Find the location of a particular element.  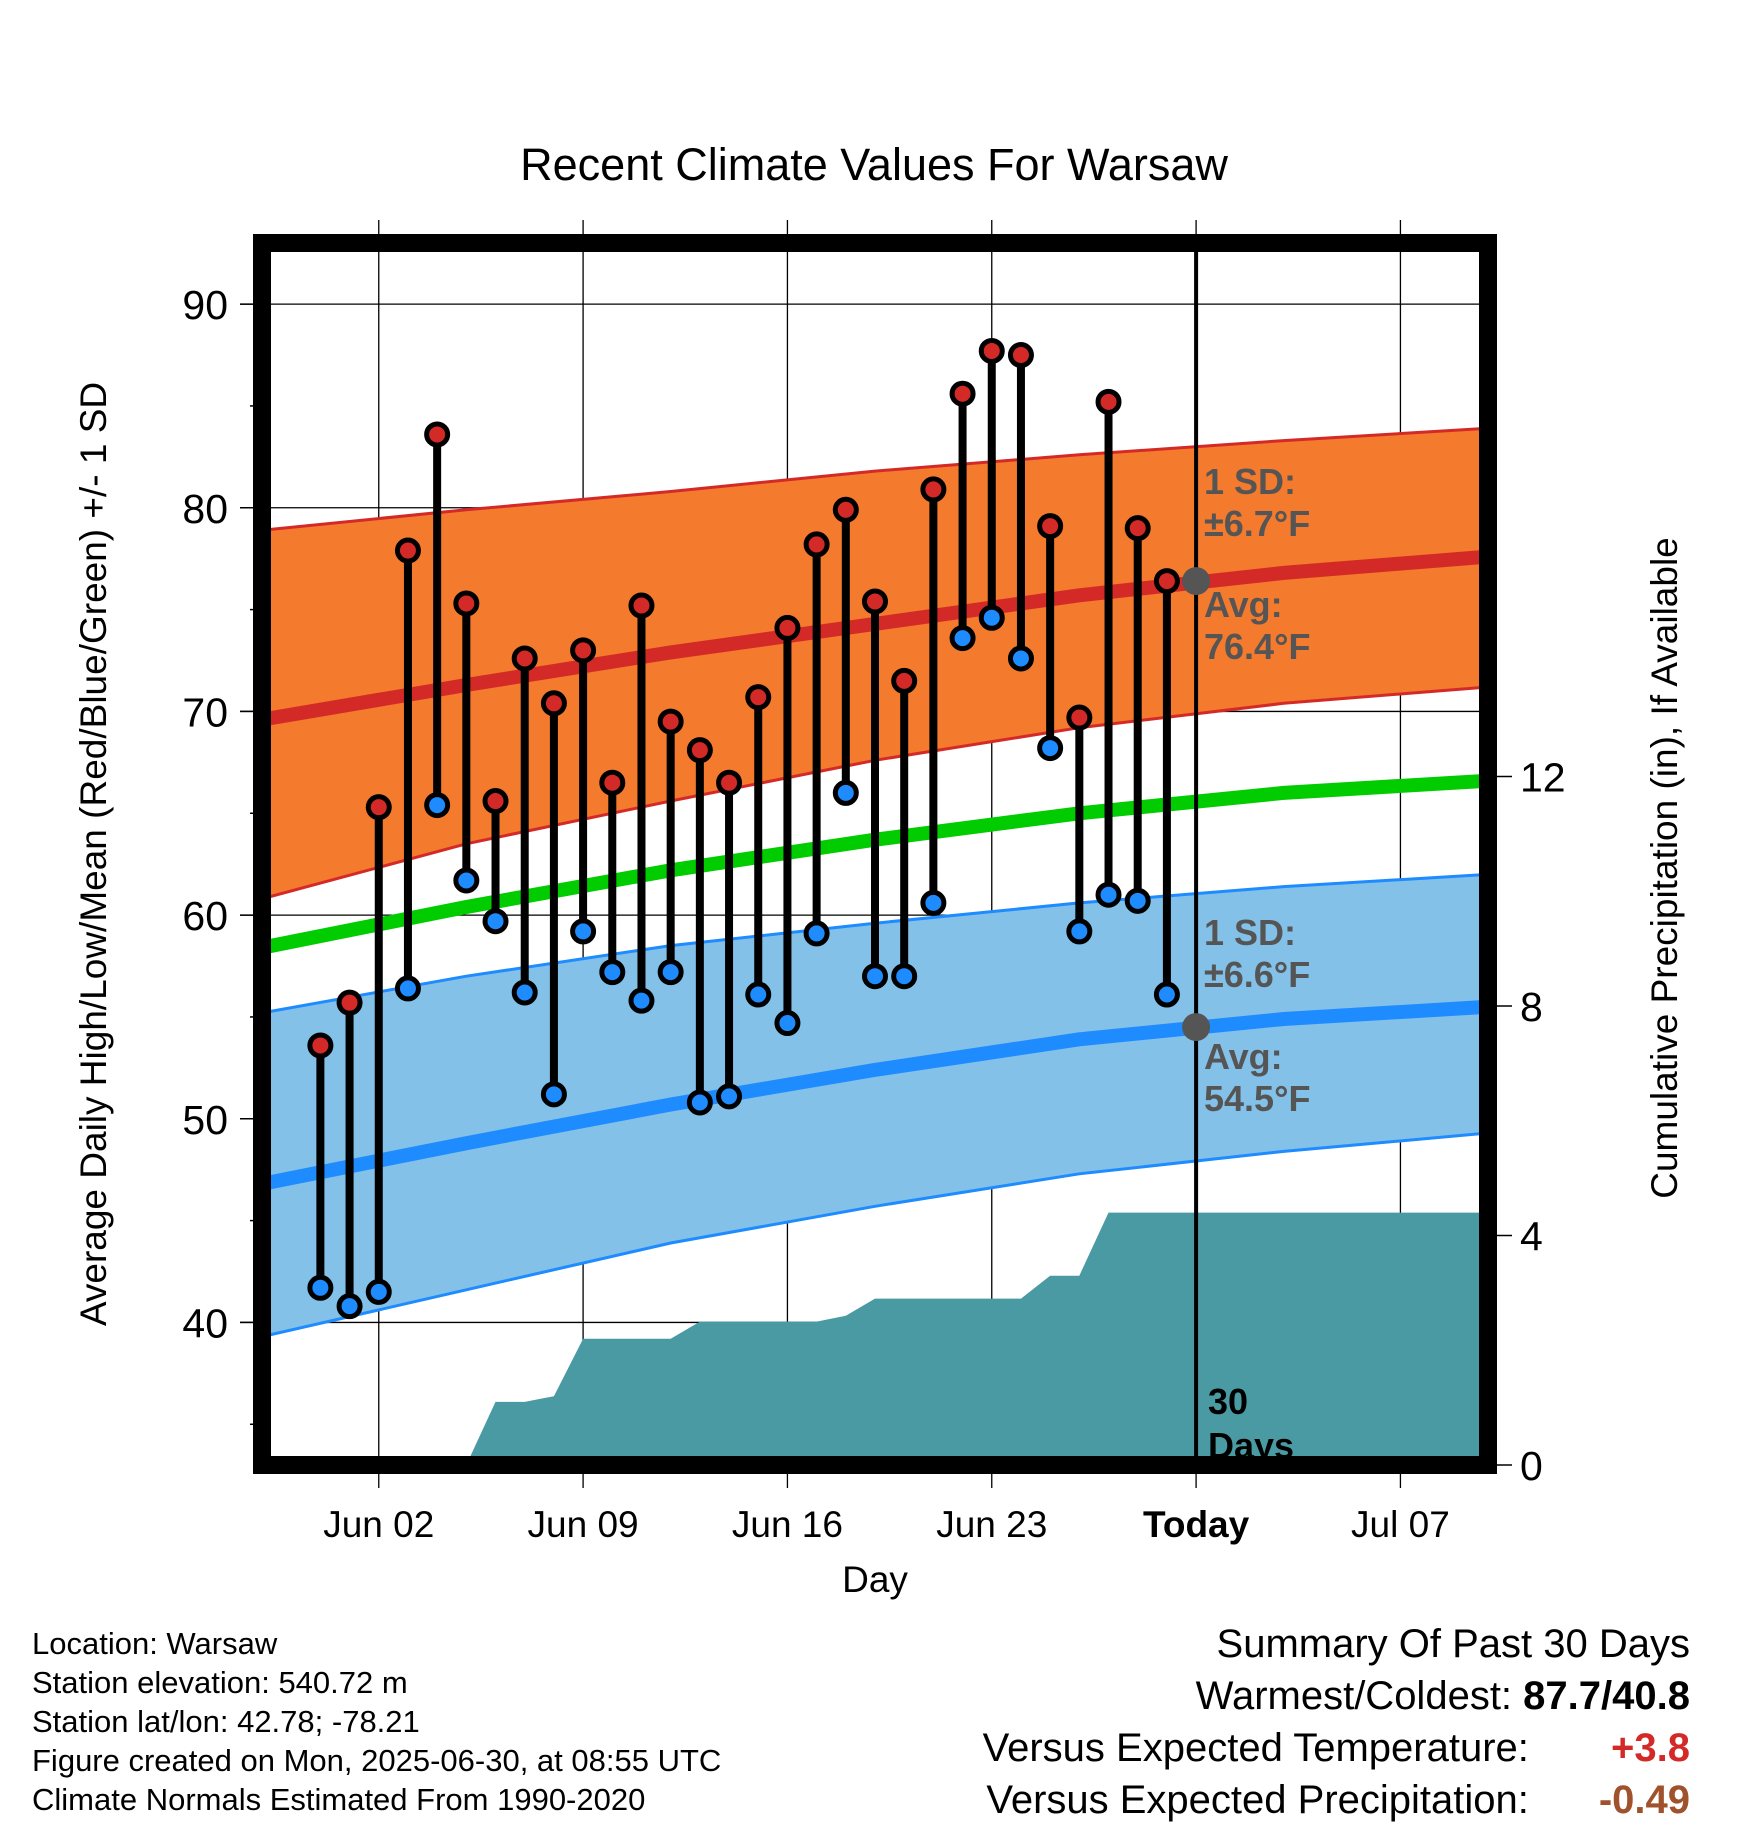

chart-title: Recent Climate Values For Warsaw is located at coordinates (874, 164).